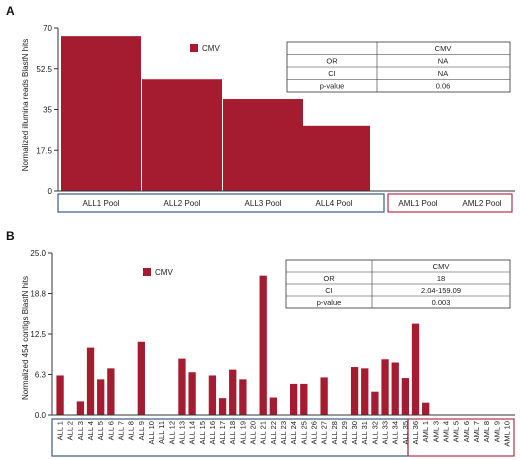 The width and height of the screenshot is (520, 460). What do you see at coordinates (329, 302) in the screenshot?
I see `panel-b-table-row-label: p-value` at bounding box center [329, 302].